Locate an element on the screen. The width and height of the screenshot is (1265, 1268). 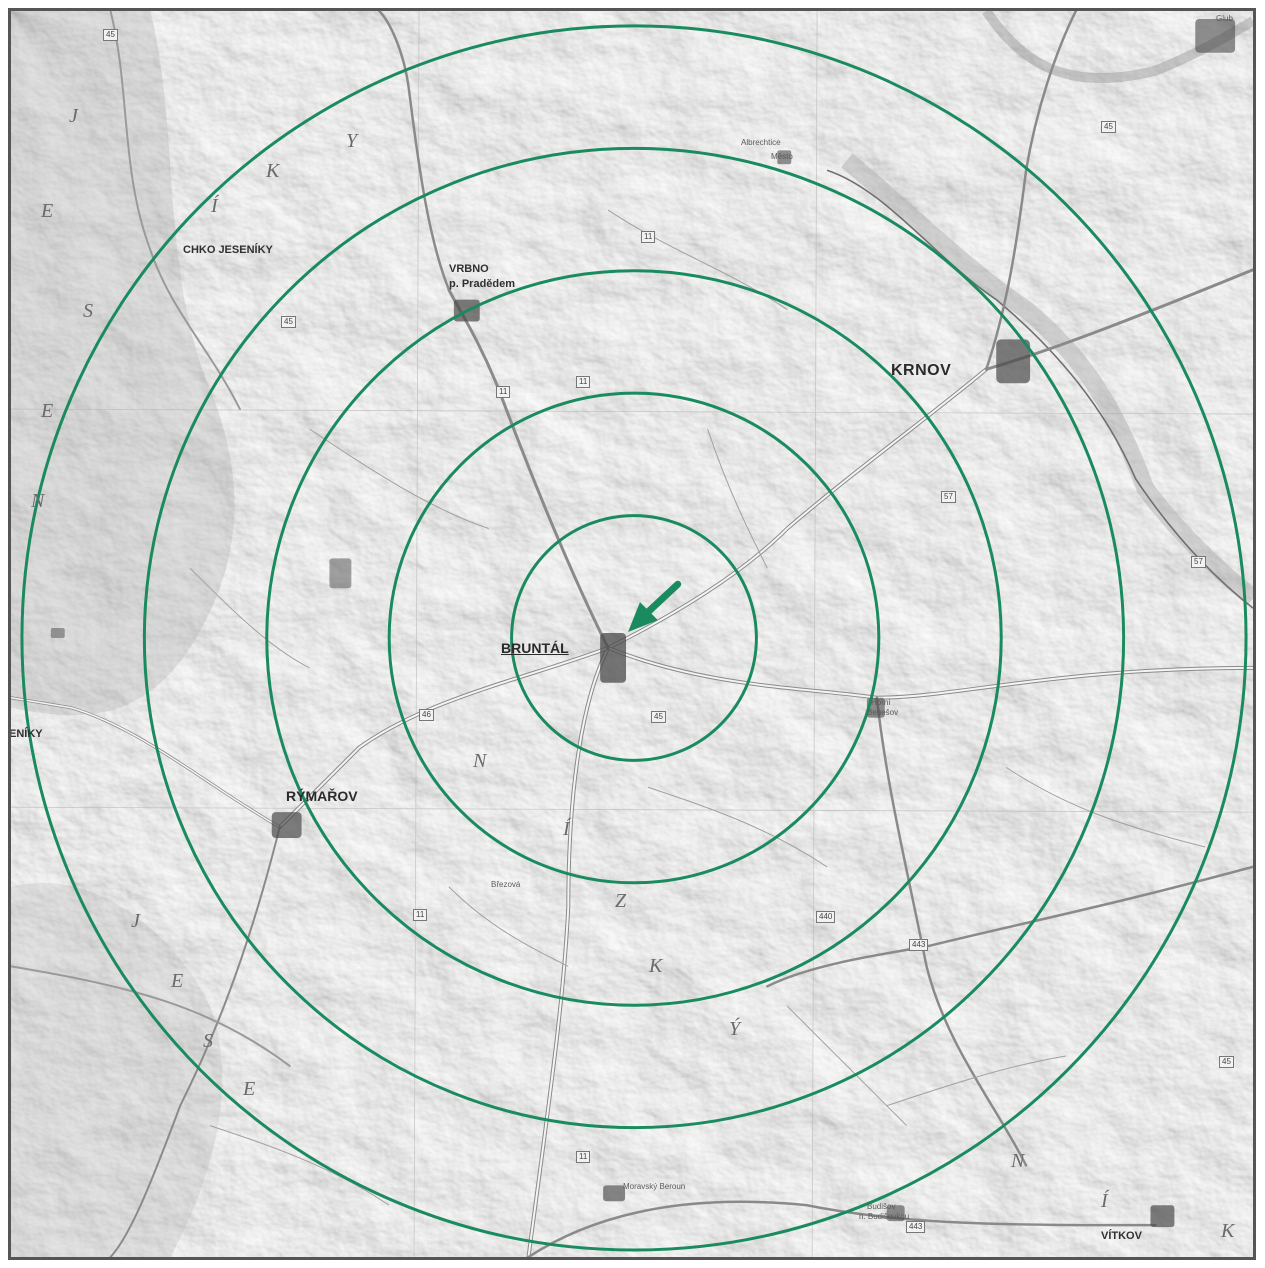
place-label-benesov: Benešov is located at coordinates (883, 712).